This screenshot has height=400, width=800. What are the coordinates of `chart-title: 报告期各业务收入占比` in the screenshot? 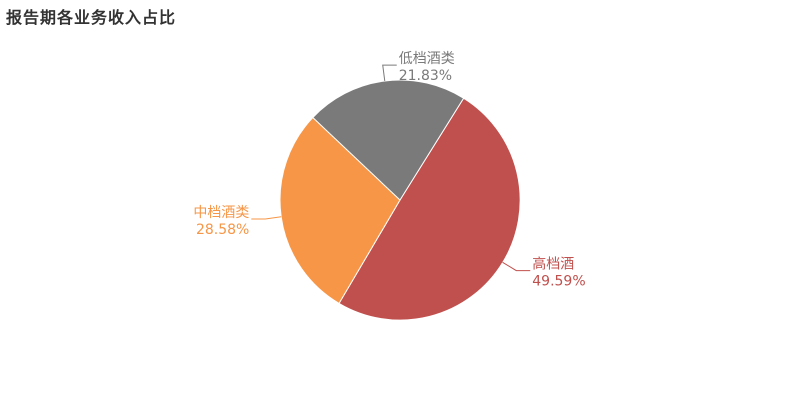 It's located at (91, 17).